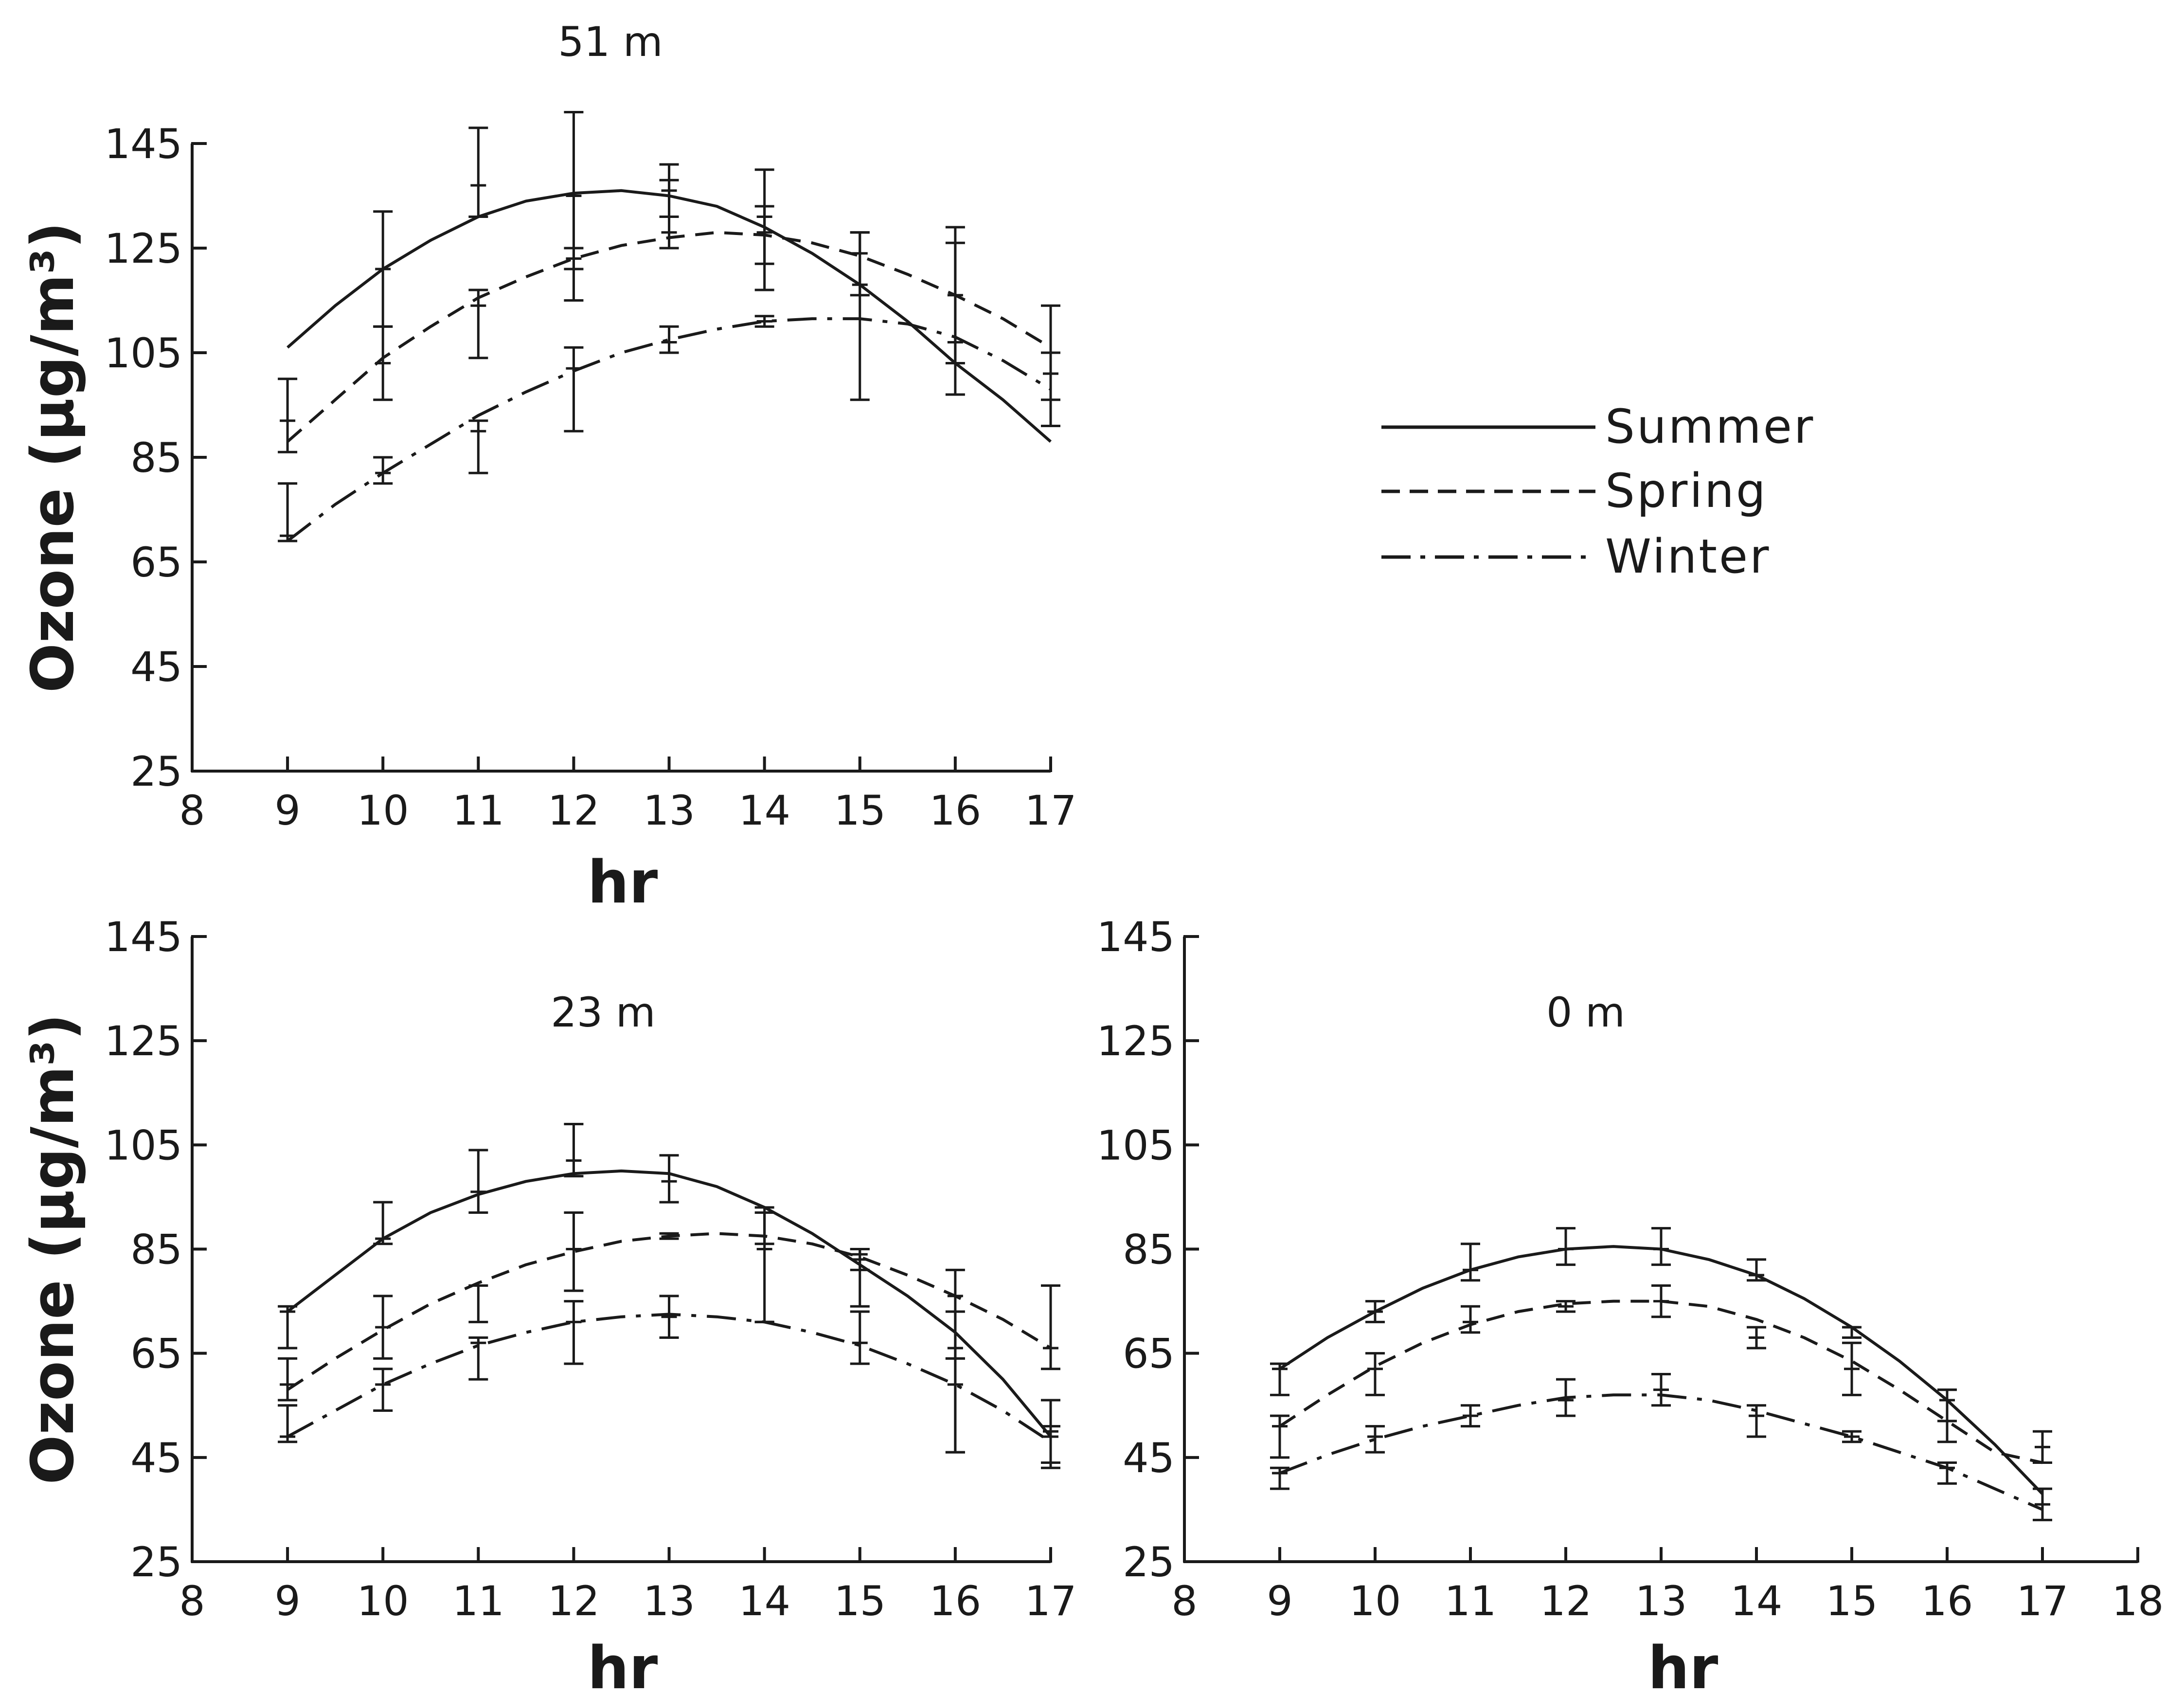 The height and width of the screenshot is (1694, 2184). Describe the element at coordinates (1686, 491) in the screenshot. I see `legend-label-spring: Spring` at that location.